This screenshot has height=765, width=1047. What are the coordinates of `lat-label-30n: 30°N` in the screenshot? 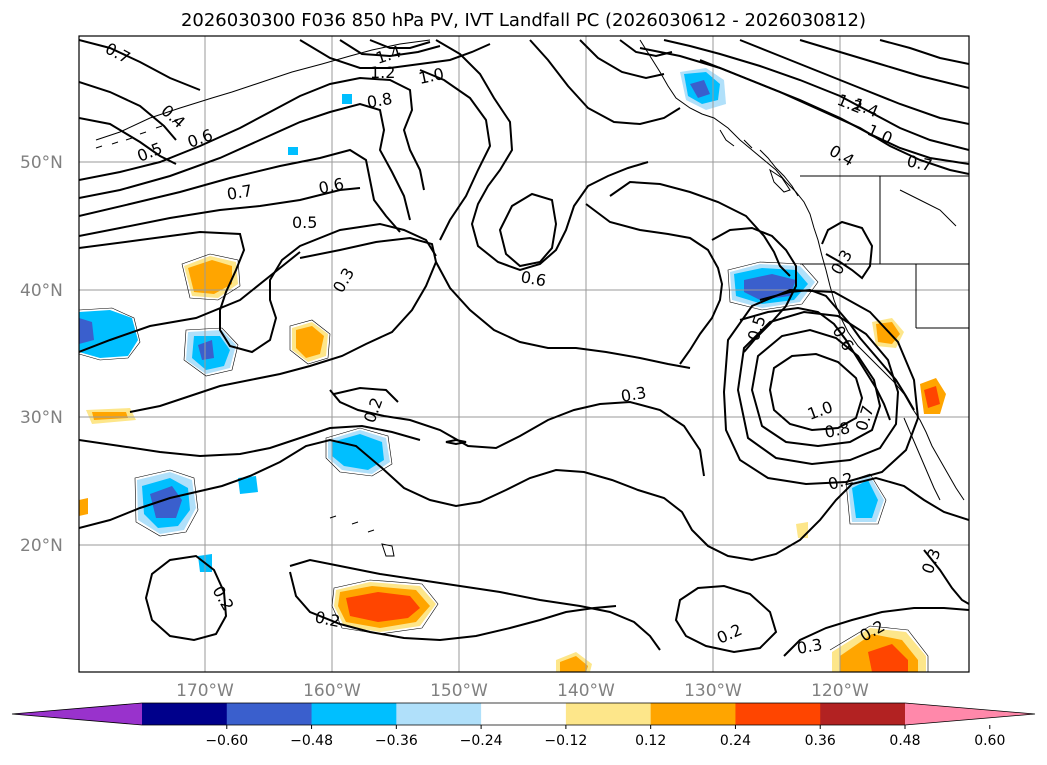 It's located at (41, 418).